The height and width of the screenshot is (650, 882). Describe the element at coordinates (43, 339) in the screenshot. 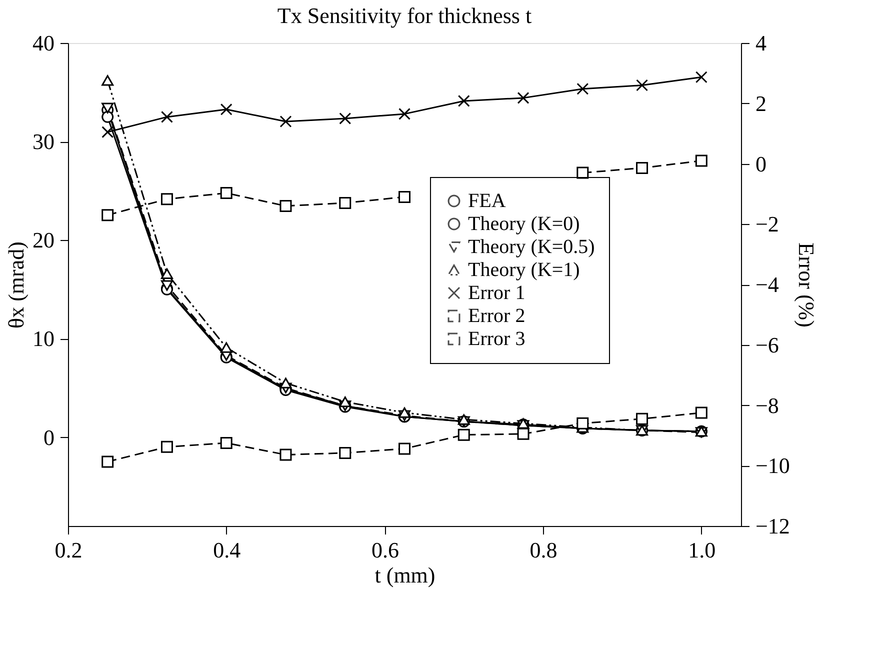

I see `y-tick-label: 10` at that location.